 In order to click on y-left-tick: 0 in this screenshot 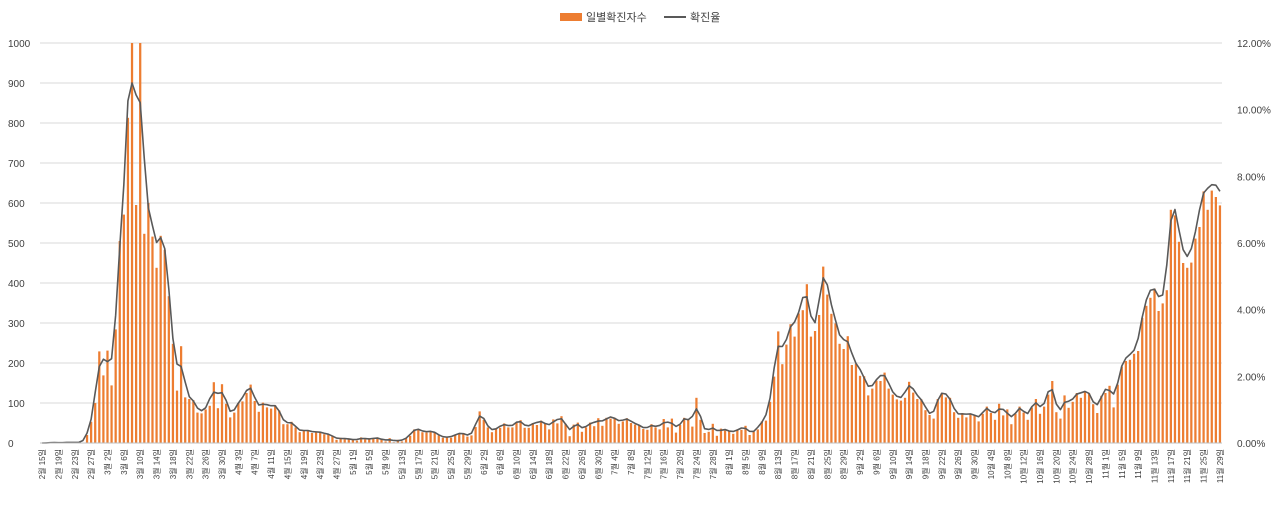, I will do `click(11, 444)`.